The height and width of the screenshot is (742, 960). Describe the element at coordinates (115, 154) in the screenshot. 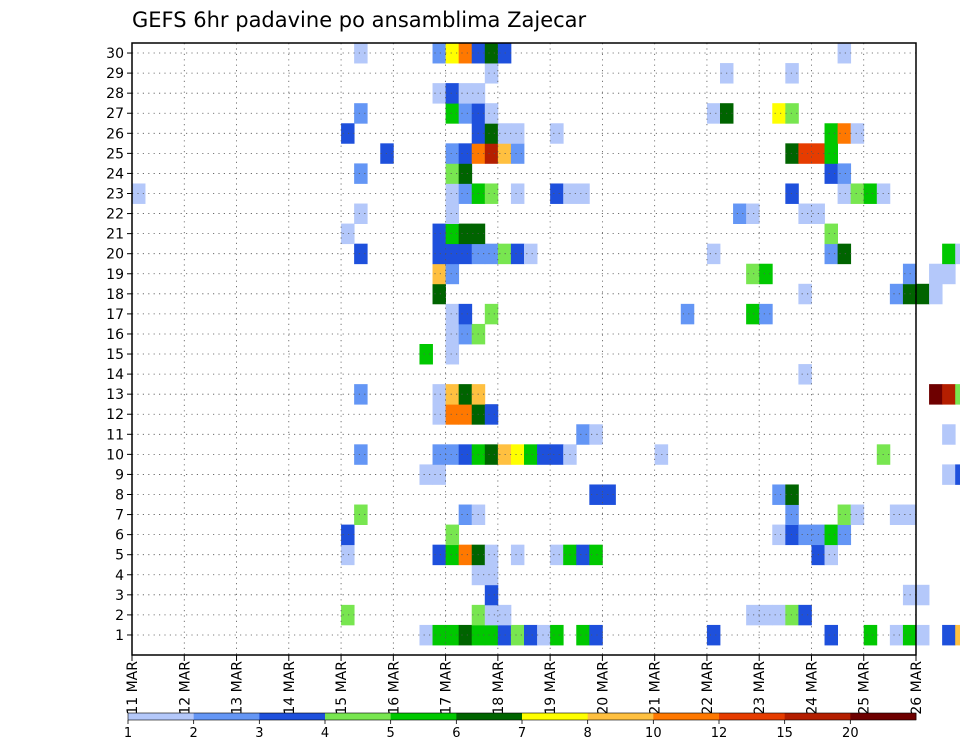

I see `y-tick-label: 25` at that location.